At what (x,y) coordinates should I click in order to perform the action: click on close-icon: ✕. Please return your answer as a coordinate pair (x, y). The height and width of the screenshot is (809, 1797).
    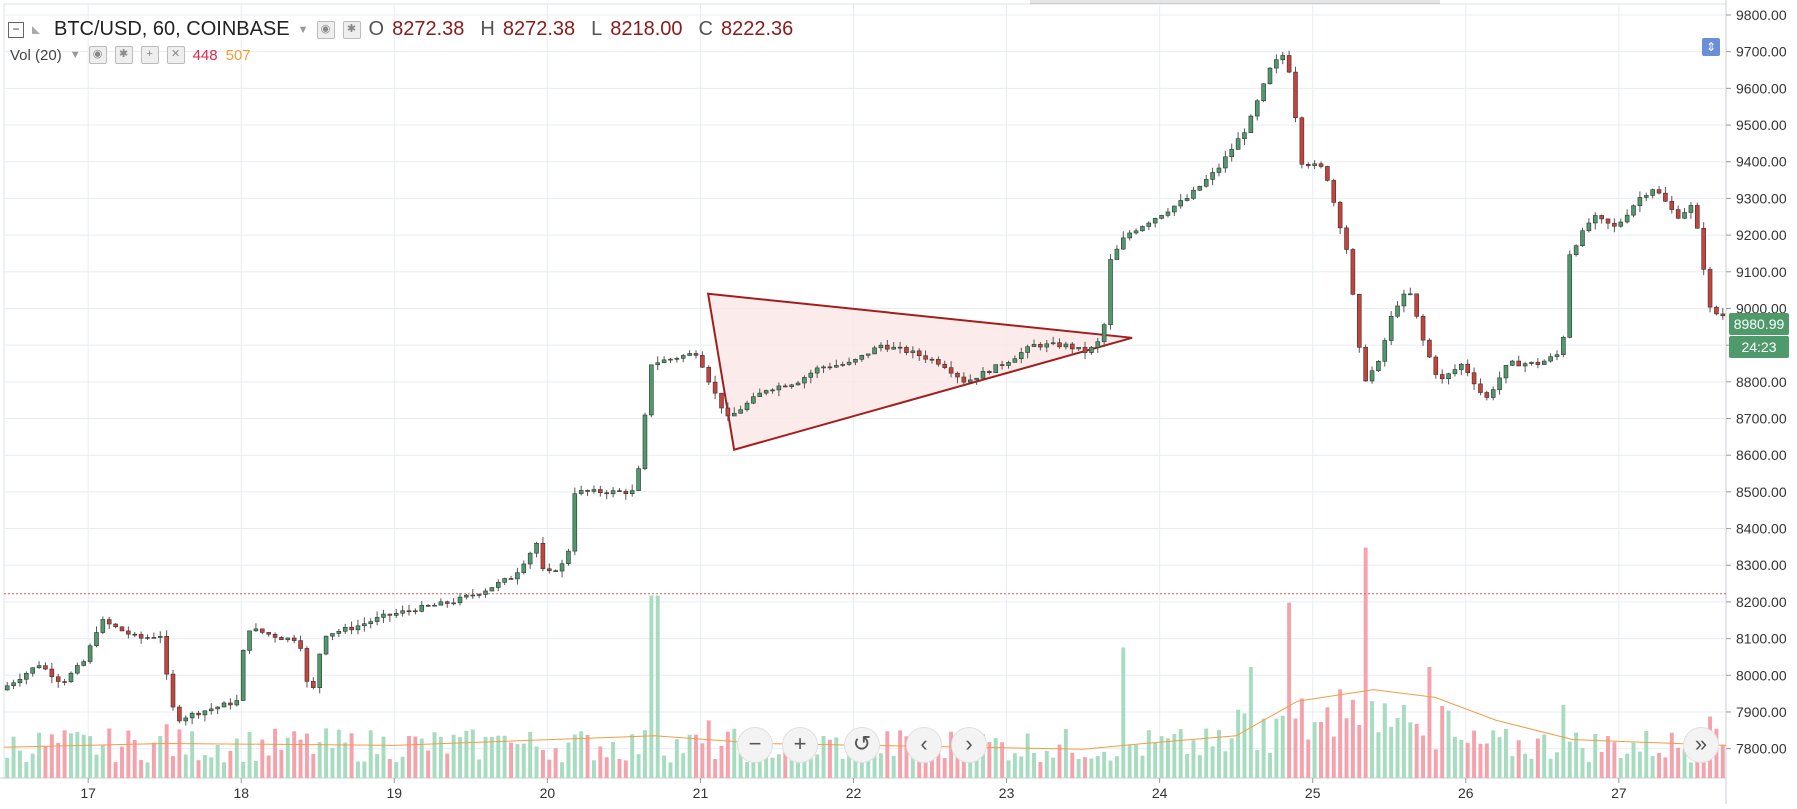
    Looking at the image, I should click on (175, 55).